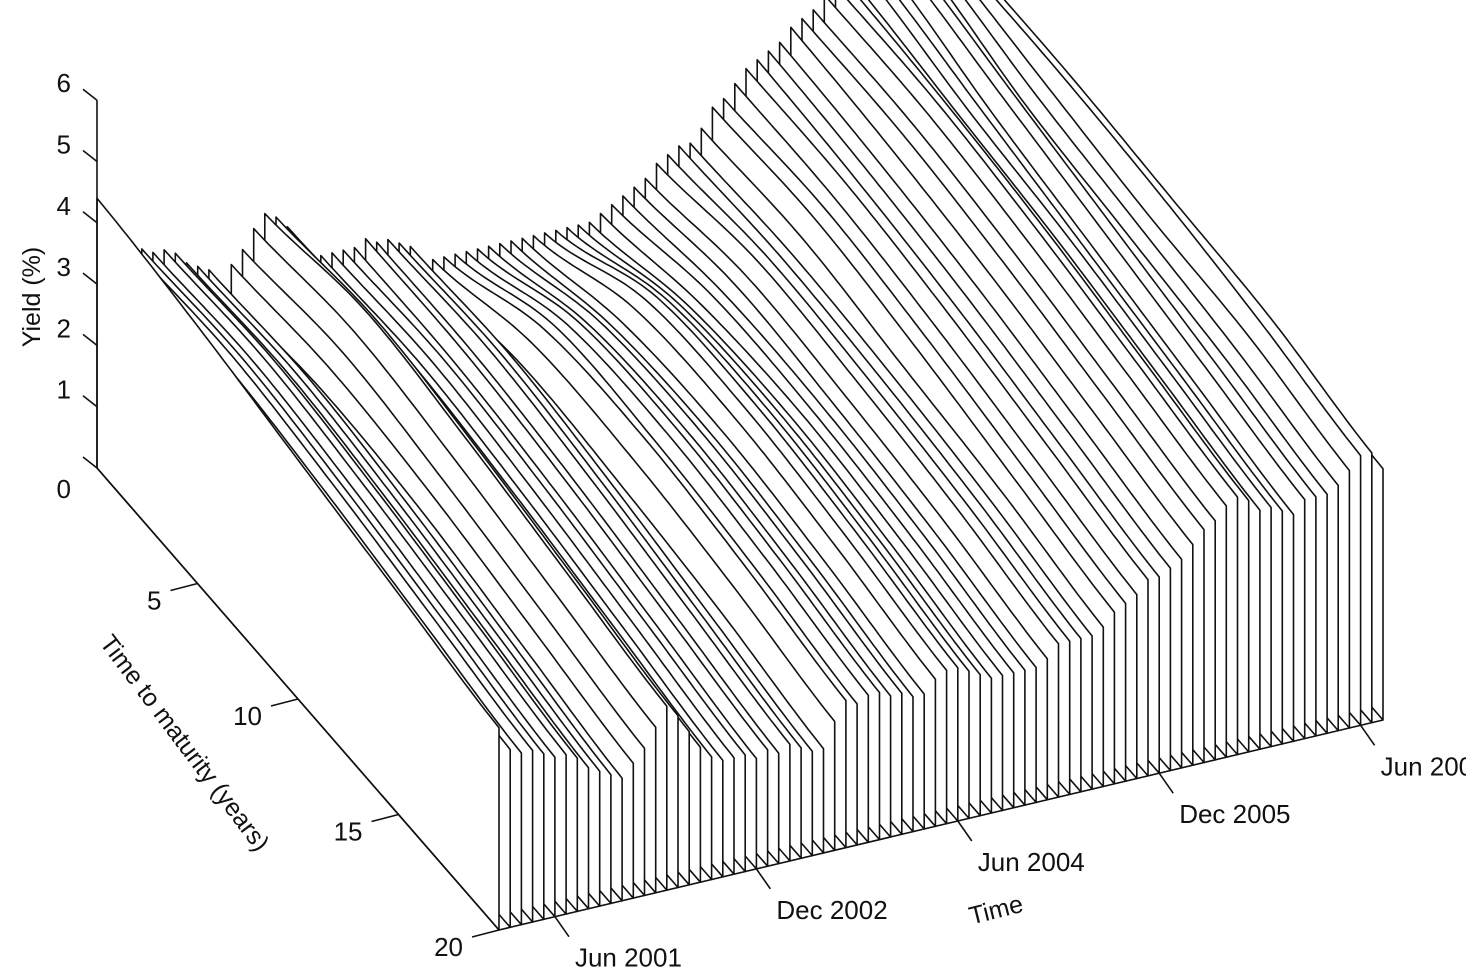 This screenshot has width=1466, height=977. I want to click on maturity-axis-title: Time to maturity (years), so click(184, 743).